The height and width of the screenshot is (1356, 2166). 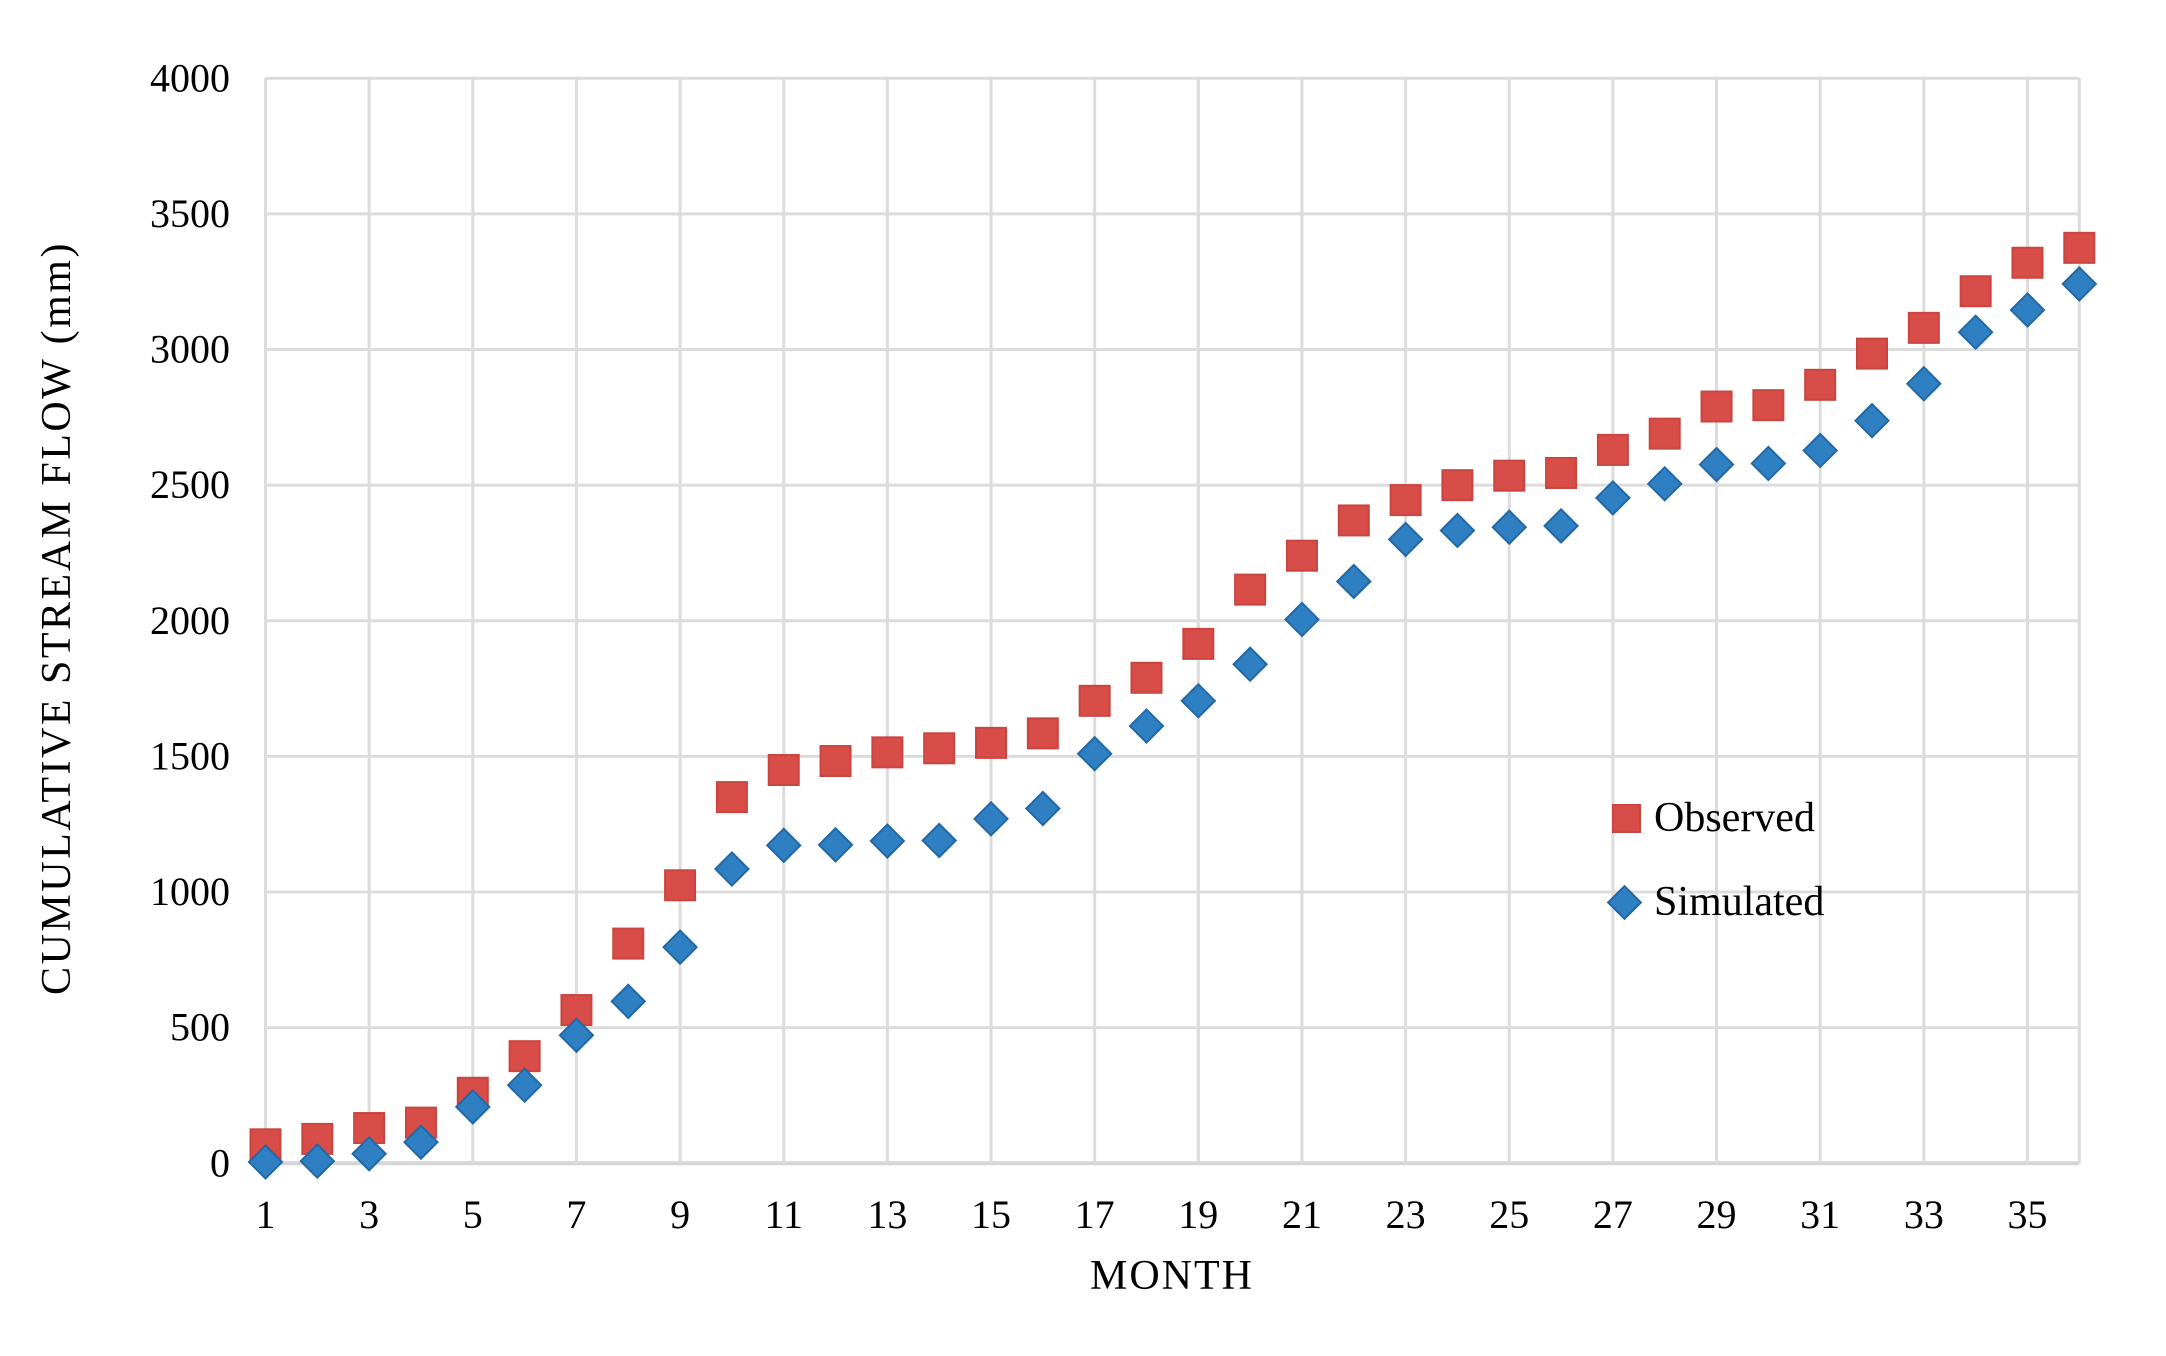 What do you see at coordinates (1302, 1214) in the screenshot?
I see `x-tick-label: 21` at bounding box center [1302, 1214].